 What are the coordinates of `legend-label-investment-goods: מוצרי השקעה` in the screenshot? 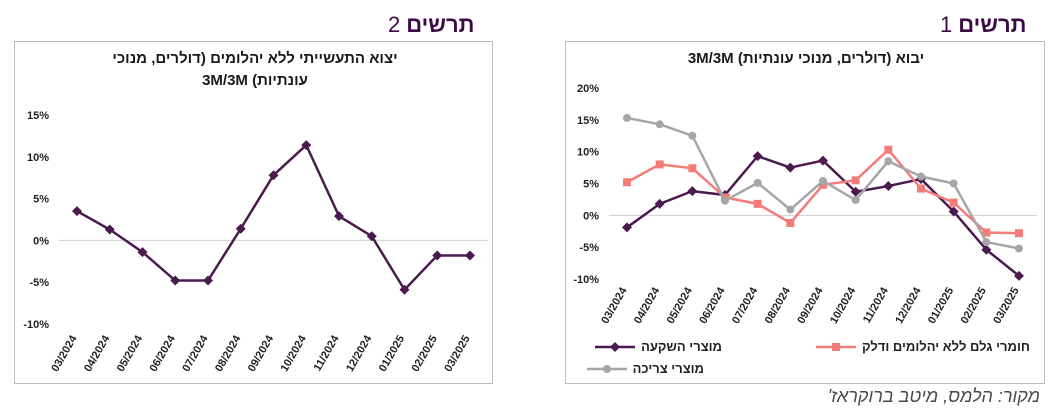 It's located at (681, 346).